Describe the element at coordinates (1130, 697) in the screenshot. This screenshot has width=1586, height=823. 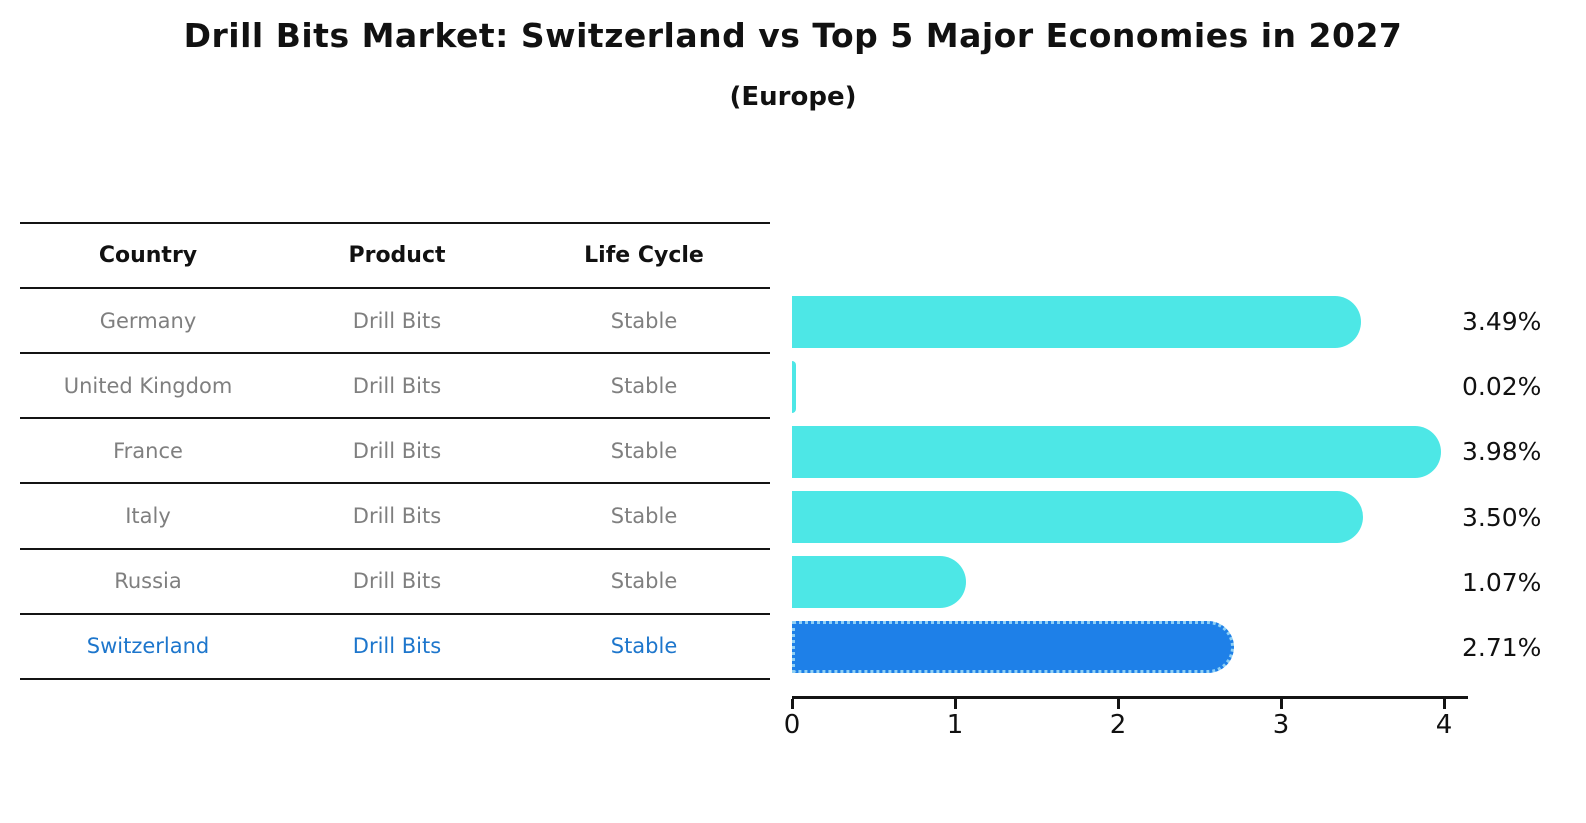
I see `x-axis-line` at that location.